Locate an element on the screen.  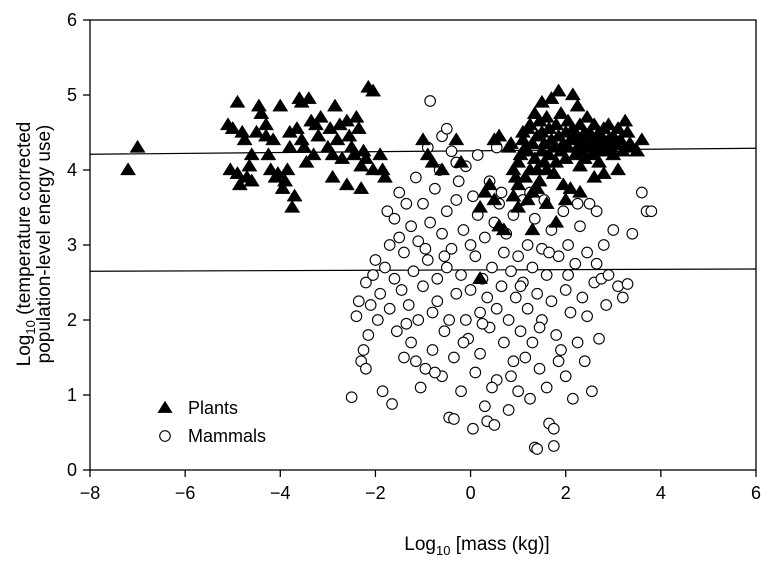
x-tick-label: 0 is located at coordinates (471, 493).